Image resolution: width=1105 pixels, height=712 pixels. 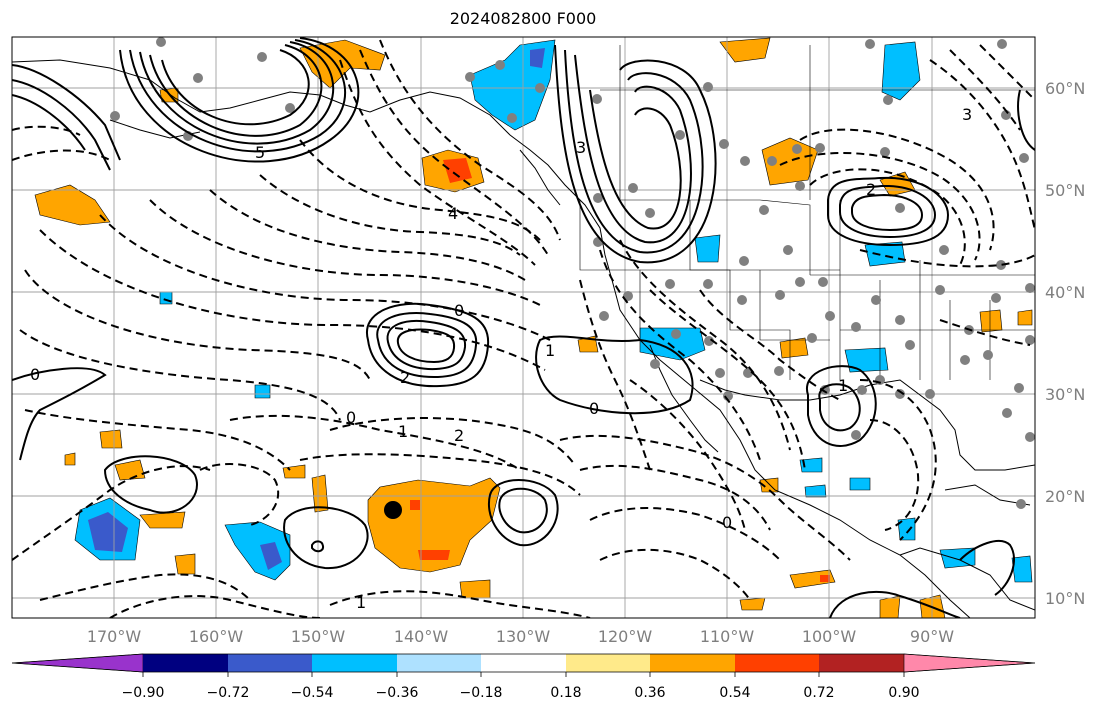 What do you see at coordinates (1065, 343) in the screenshot?
I see `latitude-labels: 60°N 50°N 40°N 30°N 20°N 10°N` at bounding box center [1065, 343].